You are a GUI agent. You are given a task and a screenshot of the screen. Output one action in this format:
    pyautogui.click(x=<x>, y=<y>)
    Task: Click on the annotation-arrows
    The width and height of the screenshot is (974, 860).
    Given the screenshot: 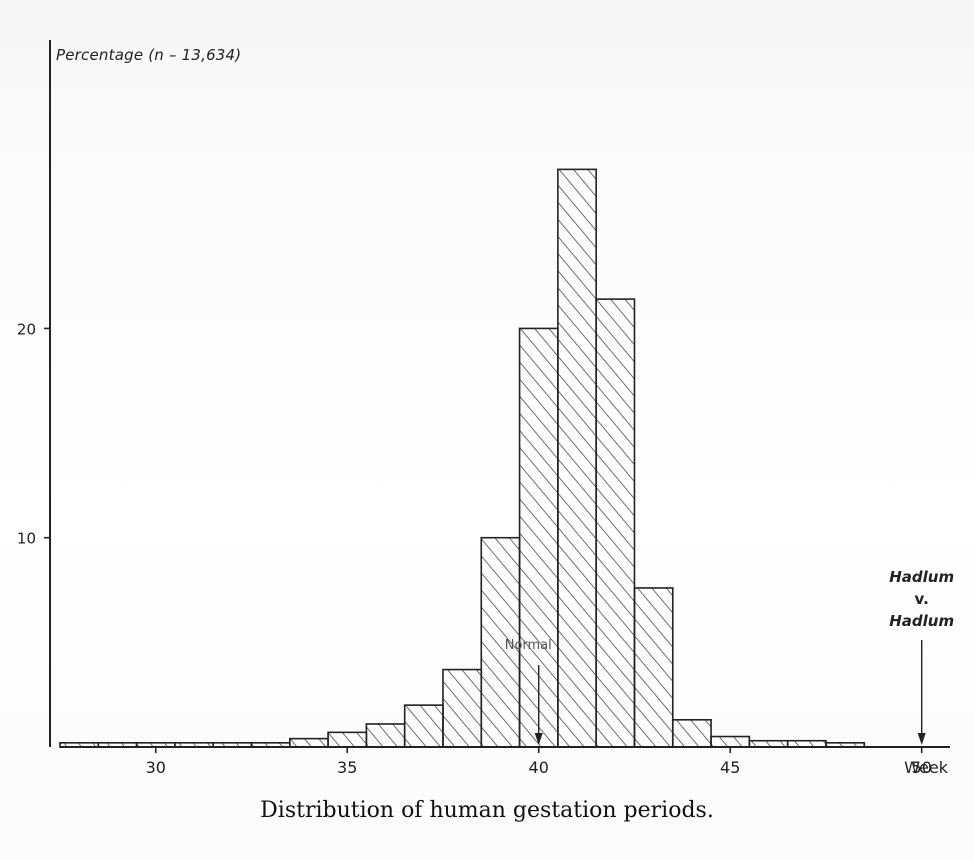 What is the action you would take?
    pyautogui.click(x=730, y=692)
    